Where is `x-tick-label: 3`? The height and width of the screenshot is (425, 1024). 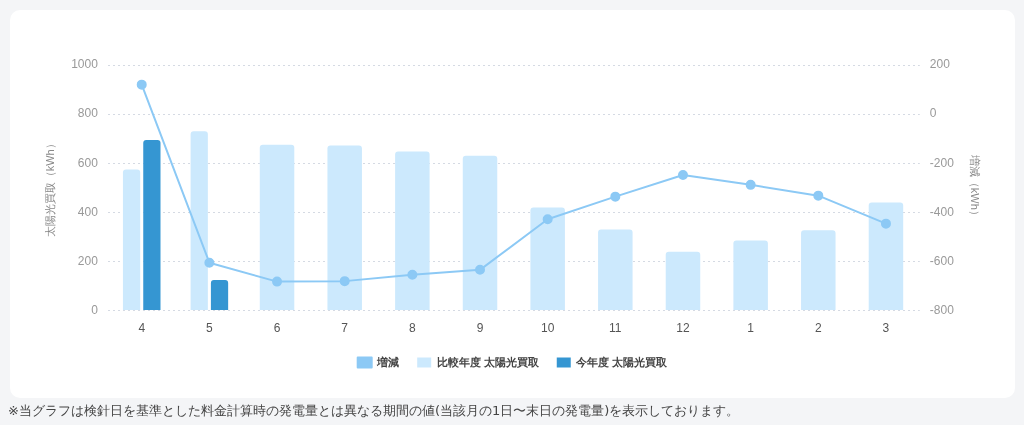 x-tick-label: 3 is located at coordinates (886, 328).